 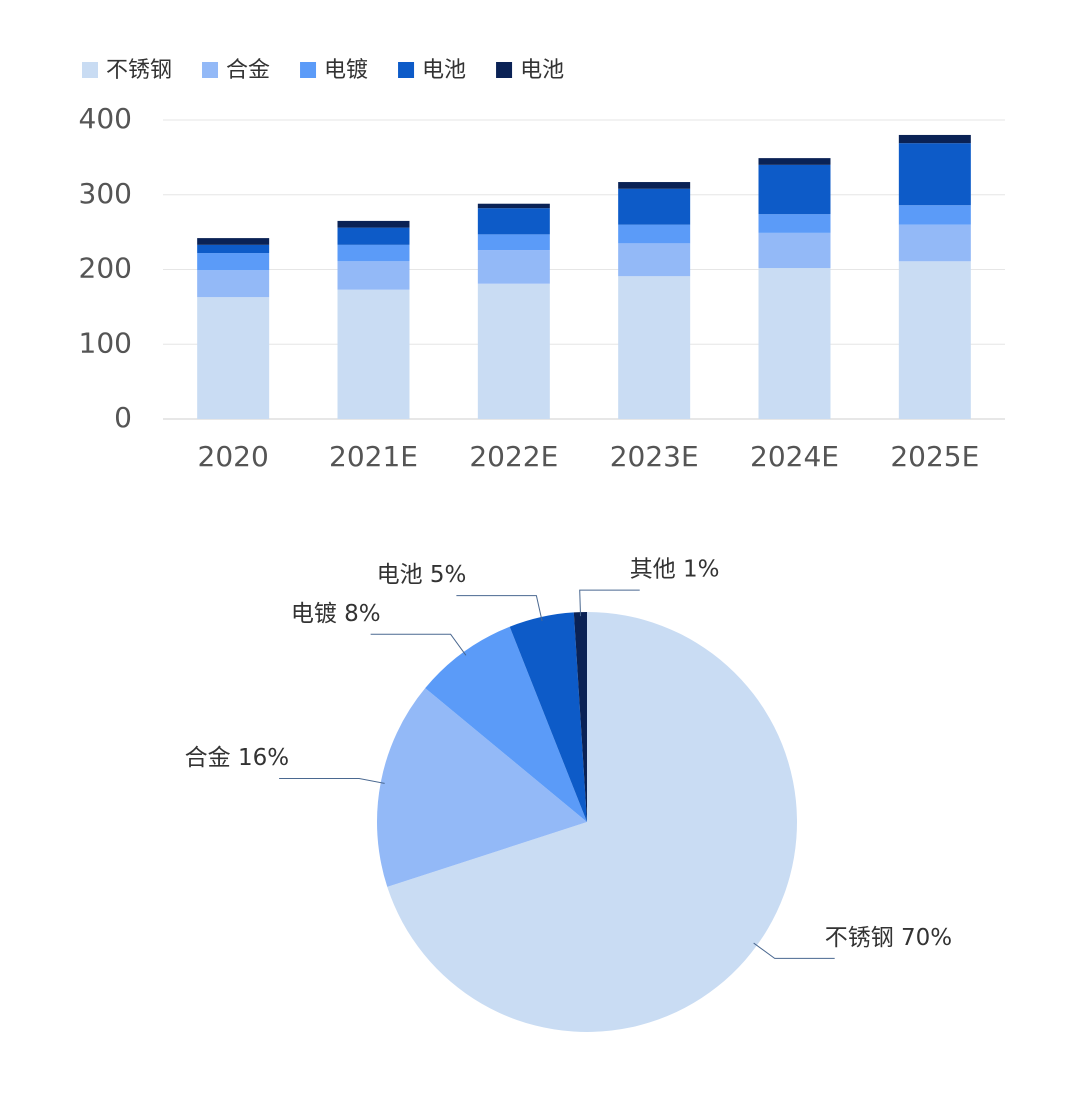 What do you see at coordinates (934, 456) in the screenshot?
I see `x-tick-label: 2025E` at bounding box center [934, 456].